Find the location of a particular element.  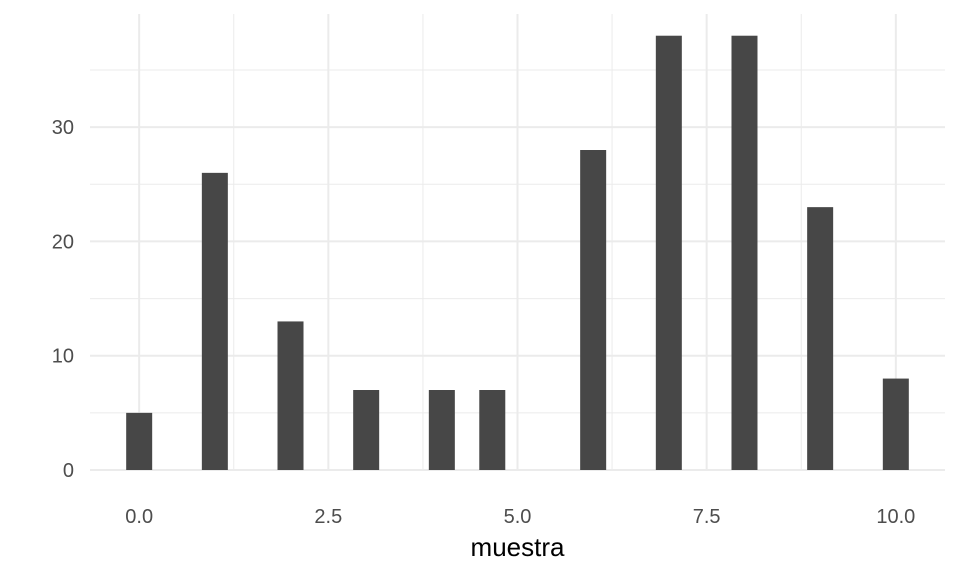

y-tick-label: 30 is located at coordinates (63, 128).